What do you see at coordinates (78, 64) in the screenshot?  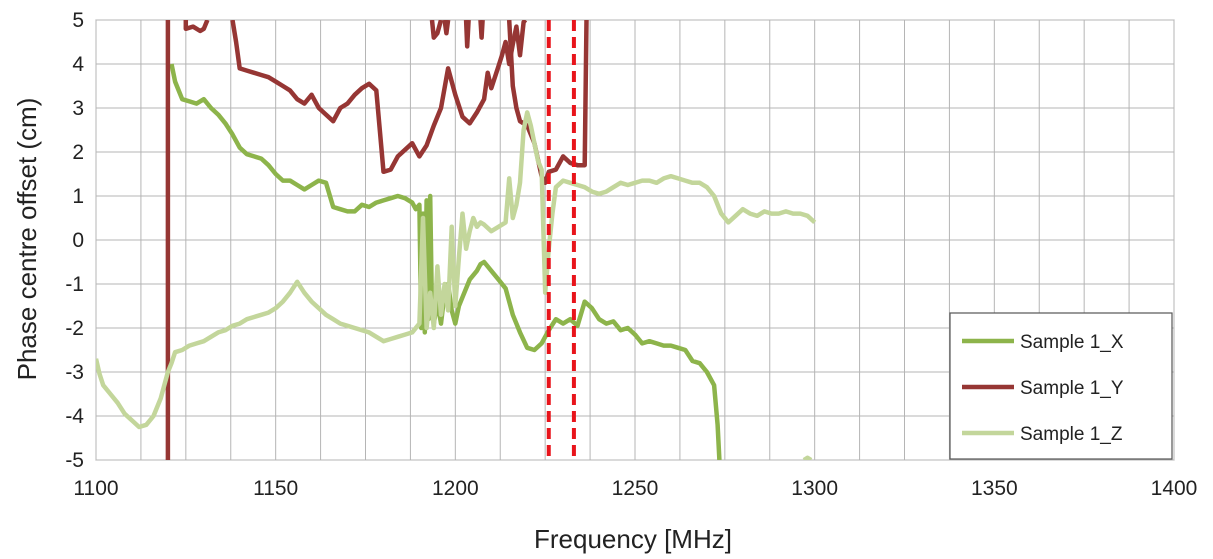 I see `y-tick-label: 4` at bounding box center [78, 64].